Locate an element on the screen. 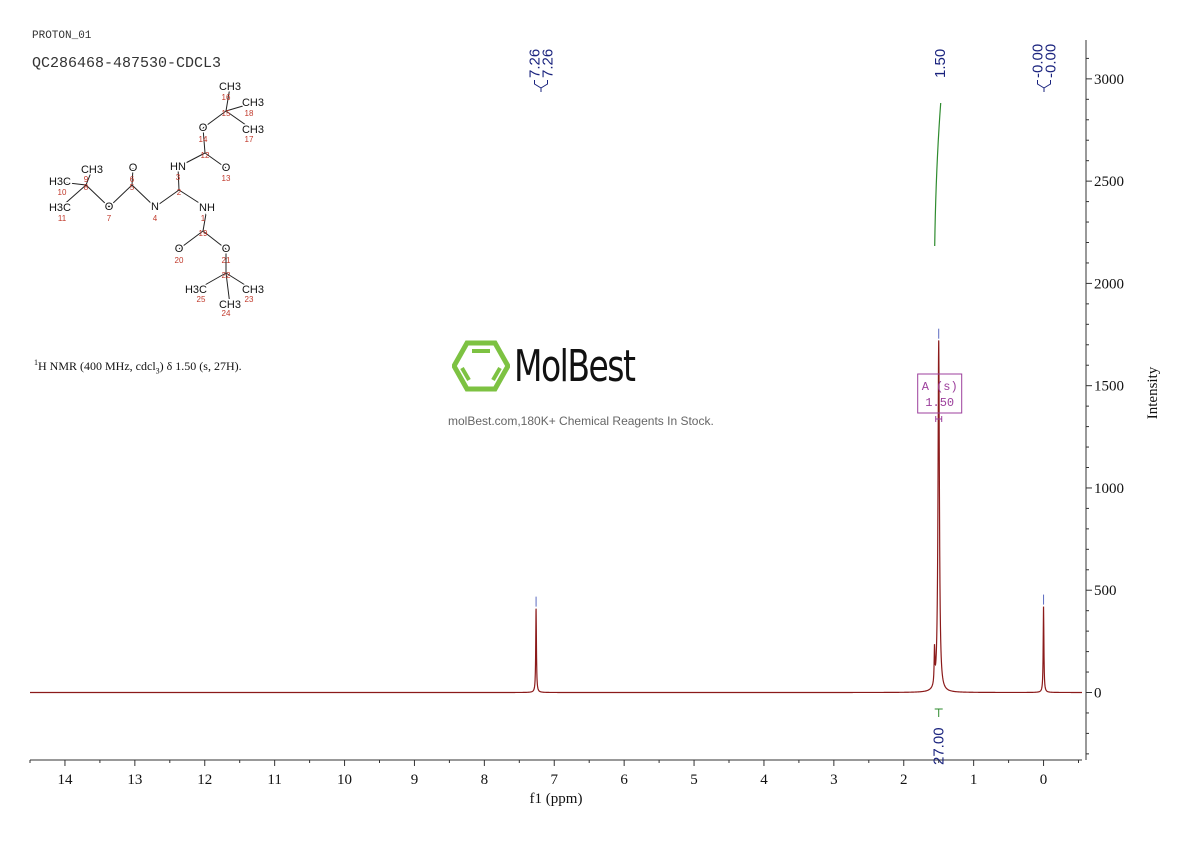 This screenshot has width=1190, height=841. x-tick-label: 14 is located at coordinates (65, 780).